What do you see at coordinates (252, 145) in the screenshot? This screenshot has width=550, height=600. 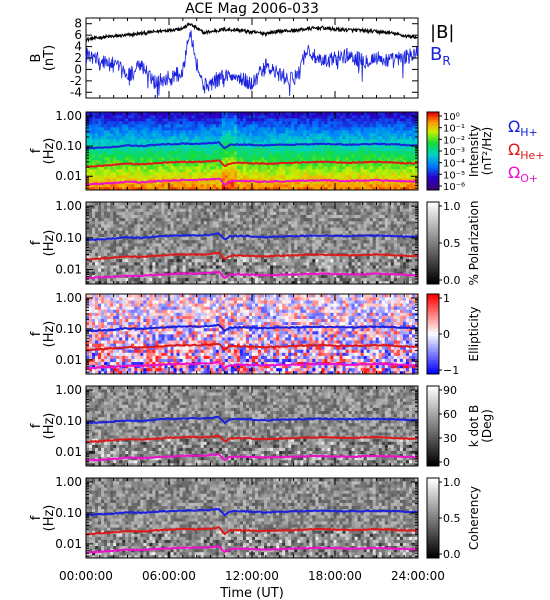 I see `gyrofrequency-line-H` at bounding box center [252, 145].